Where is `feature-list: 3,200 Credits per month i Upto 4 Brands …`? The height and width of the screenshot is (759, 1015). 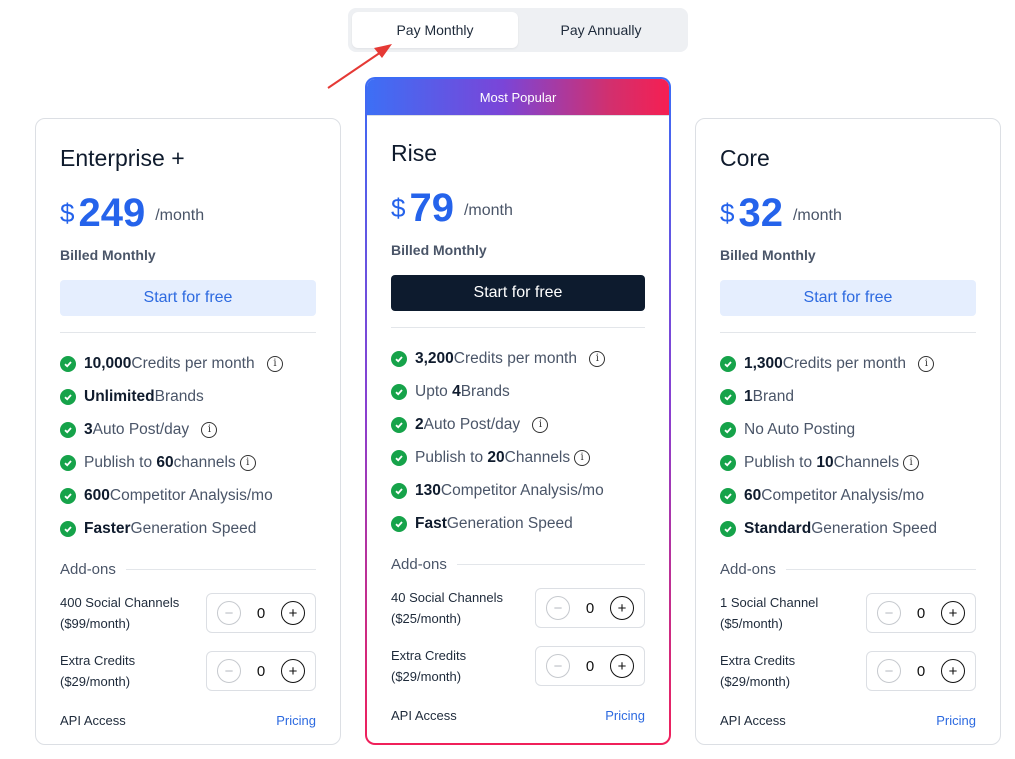 feature-list: 3,200 Credits per month i Upto 4 Brands … is located at coordinates (518, 441).